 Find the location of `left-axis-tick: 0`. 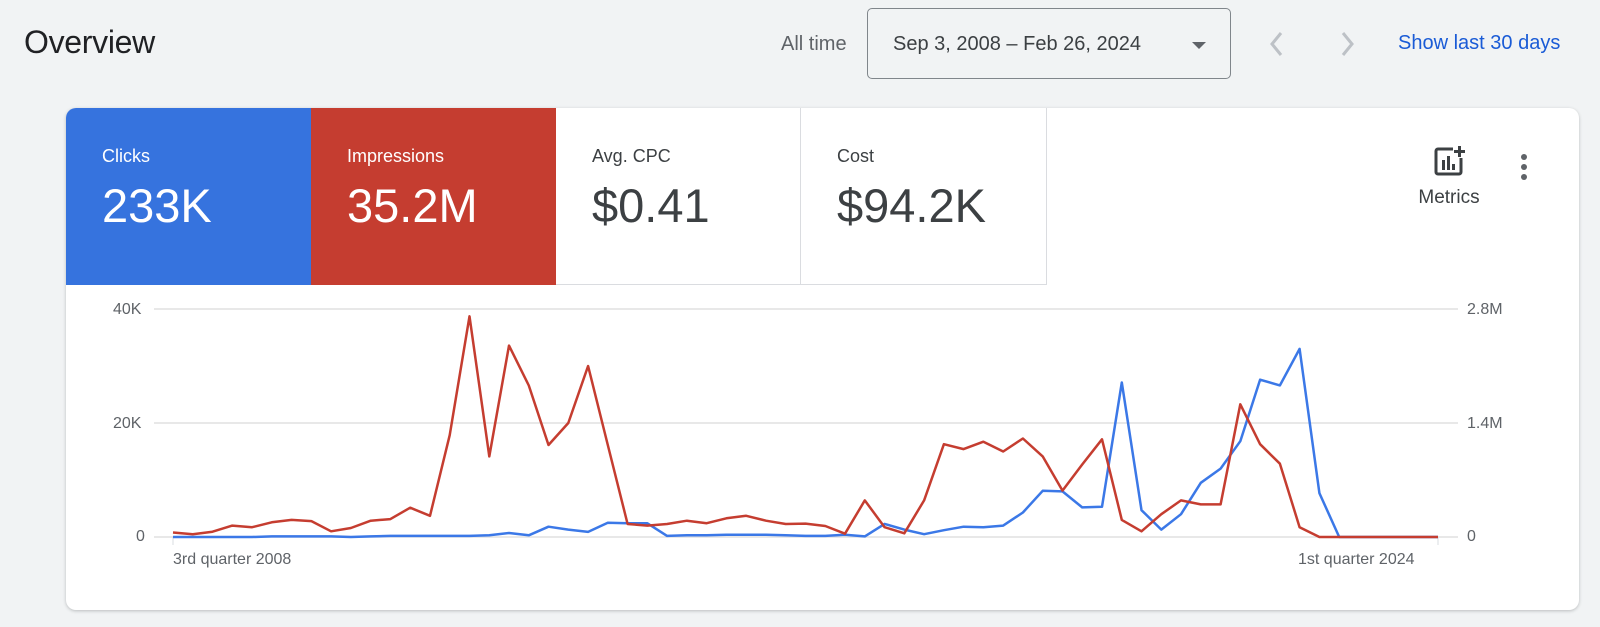

left-axis-tick: 0 is located at coordinates (140, 536).